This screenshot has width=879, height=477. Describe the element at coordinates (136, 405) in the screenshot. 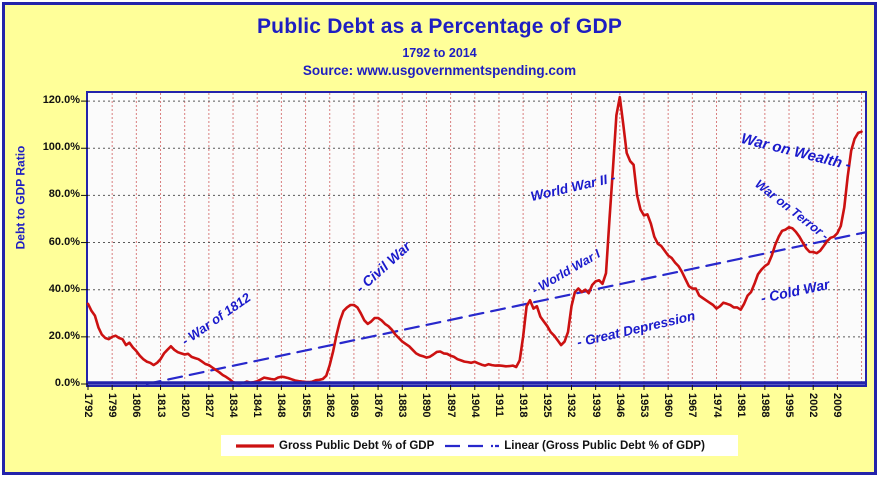

I see `x-tick-label-1806: 1806` at that location.